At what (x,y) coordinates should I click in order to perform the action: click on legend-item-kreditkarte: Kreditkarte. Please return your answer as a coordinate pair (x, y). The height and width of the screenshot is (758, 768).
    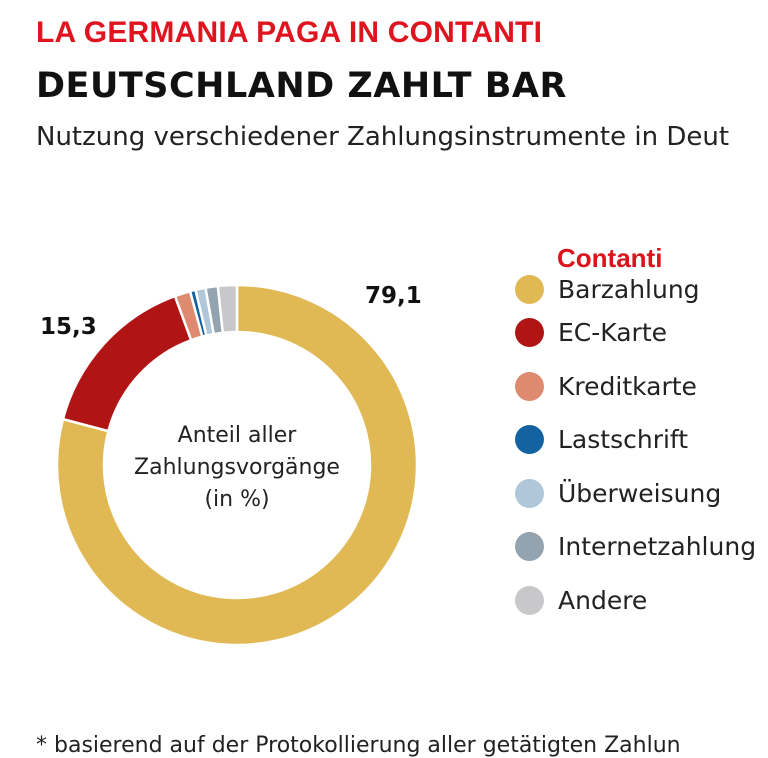
    Looking at the image, I should click on (635, 387).